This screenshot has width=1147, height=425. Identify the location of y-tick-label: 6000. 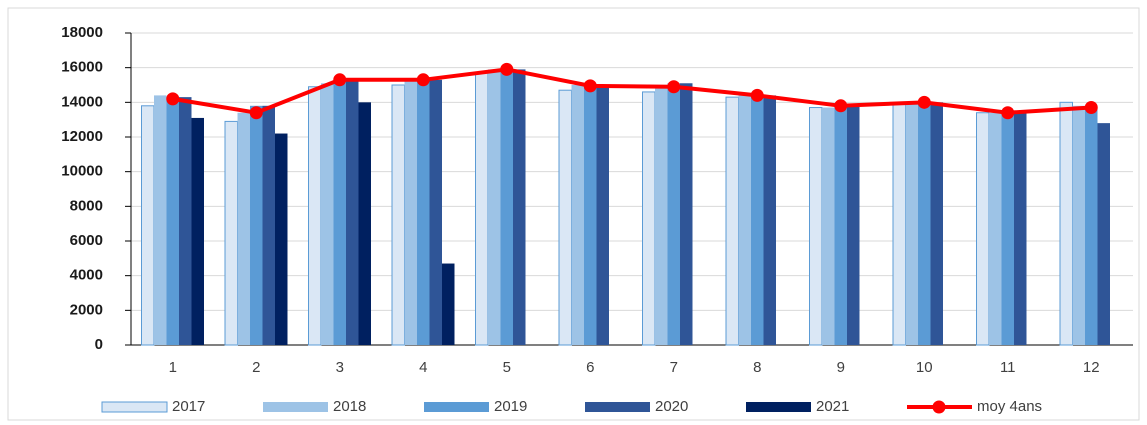
(86, 240).